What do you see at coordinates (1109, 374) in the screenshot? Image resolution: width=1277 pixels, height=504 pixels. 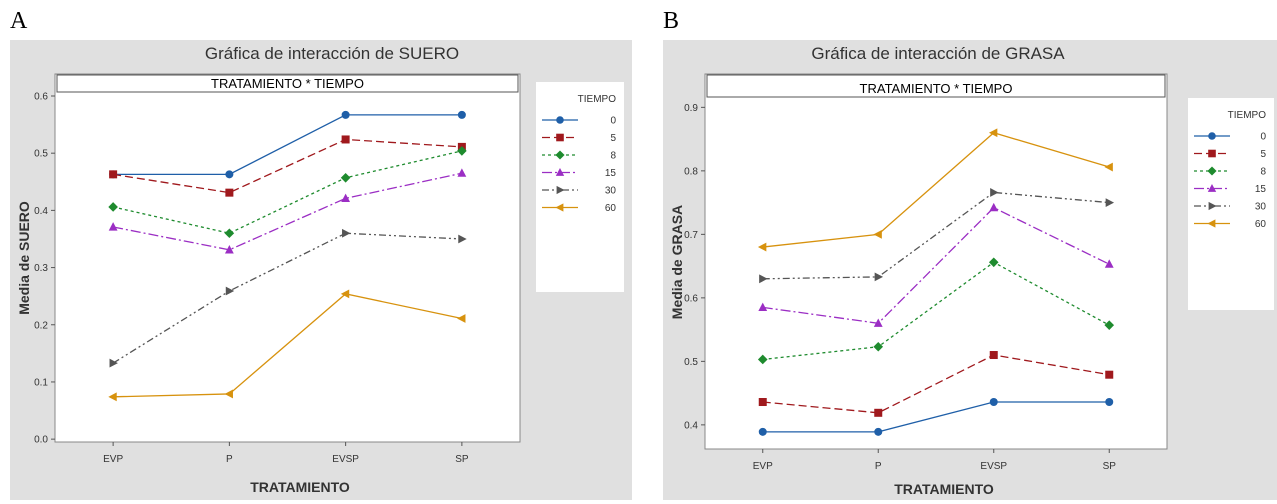 I see `grasa-point-5-sp` at bounding box center [1109, 374].